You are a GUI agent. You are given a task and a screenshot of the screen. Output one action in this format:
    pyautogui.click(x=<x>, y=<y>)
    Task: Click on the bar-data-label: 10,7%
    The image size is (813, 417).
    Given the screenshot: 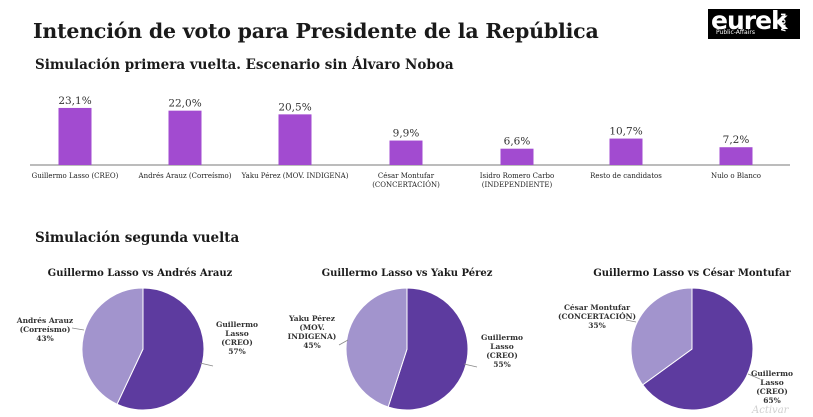 What is the action you would take?
    pyautogui.click(x=625, y=132)
    